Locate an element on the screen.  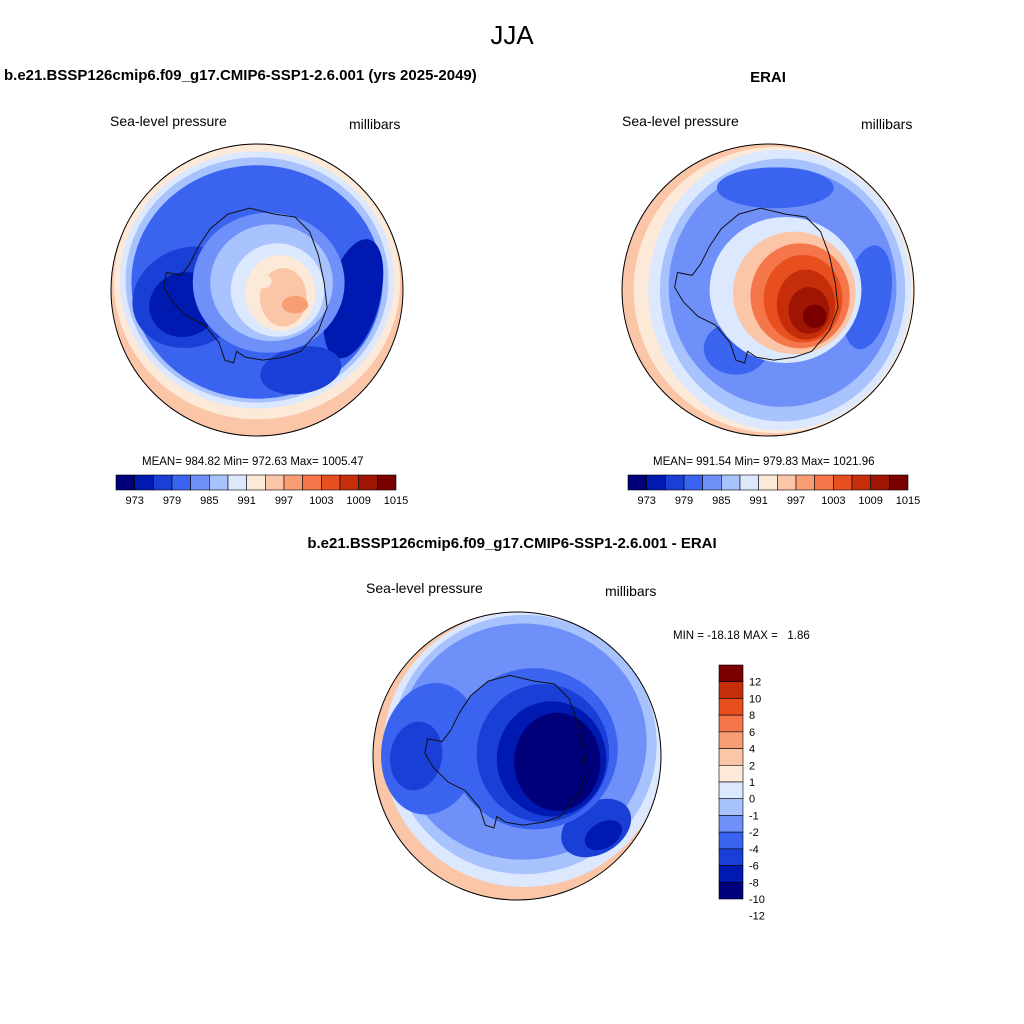
diff-variable-label: Sea-level pressure is located at coordinates (424, 588).